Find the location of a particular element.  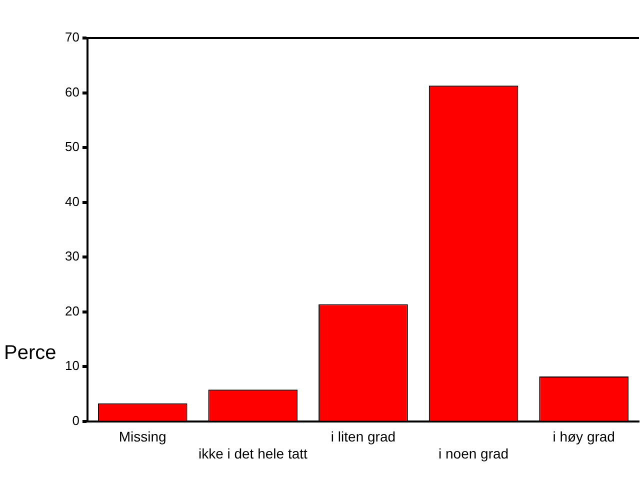

y-tick-label: 60 is located at coordinates (72, 92).